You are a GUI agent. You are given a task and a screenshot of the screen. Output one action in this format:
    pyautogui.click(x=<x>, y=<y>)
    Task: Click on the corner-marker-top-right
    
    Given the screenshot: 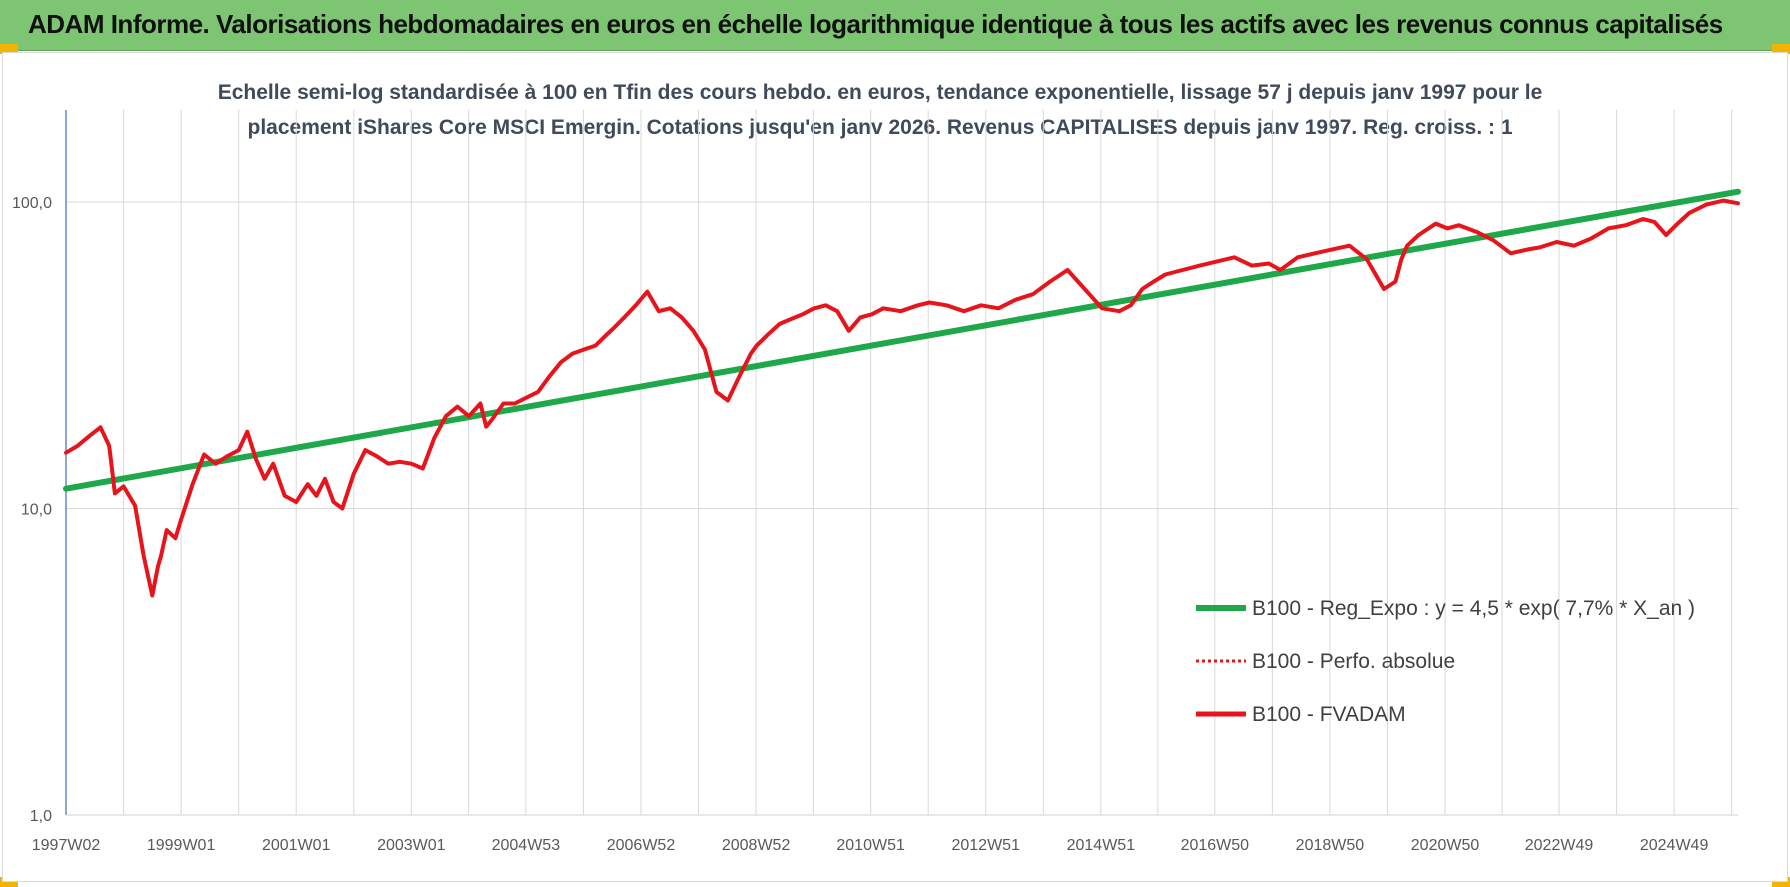 What is the action you would take?
    pyautogui.click(x=1781, y=49)
    